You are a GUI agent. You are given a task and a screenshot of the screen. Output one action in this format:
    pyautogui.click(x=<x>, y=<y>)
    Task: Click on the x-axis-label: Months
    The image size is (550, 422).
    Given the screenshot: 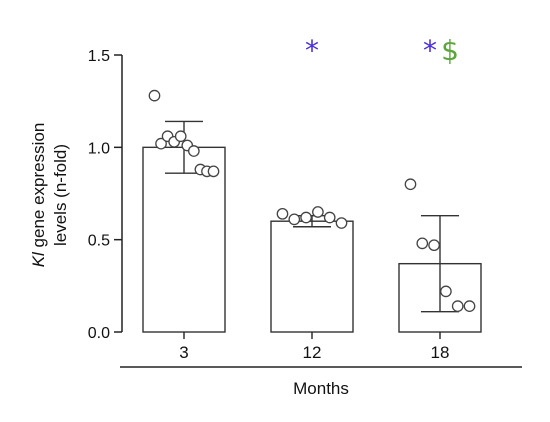 What is the action you would take?
    pyautogui.click(x=321, y=388)
    